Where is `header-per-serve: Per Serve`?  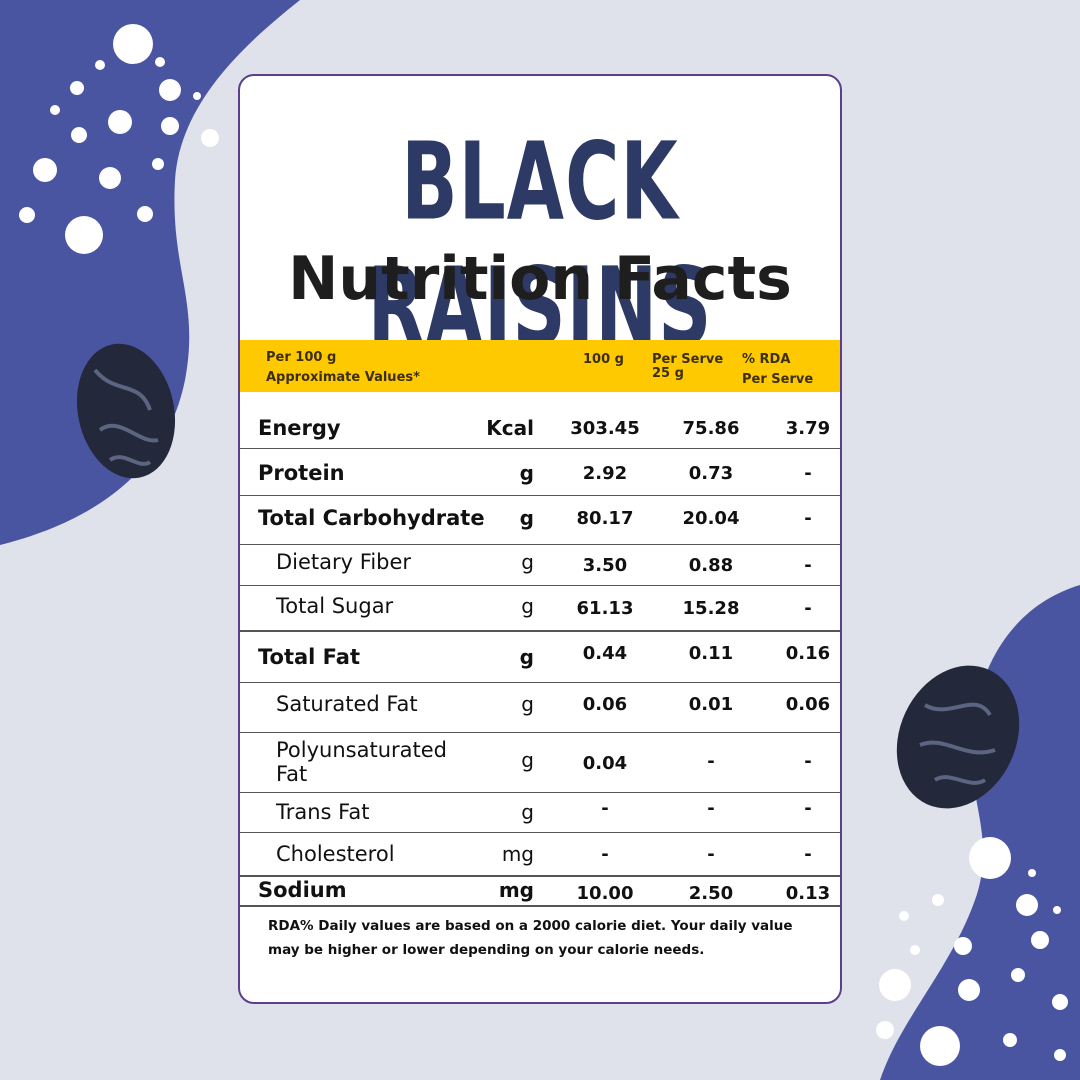 header-per-serve: Per Serve is located at coordinates (688, 359).